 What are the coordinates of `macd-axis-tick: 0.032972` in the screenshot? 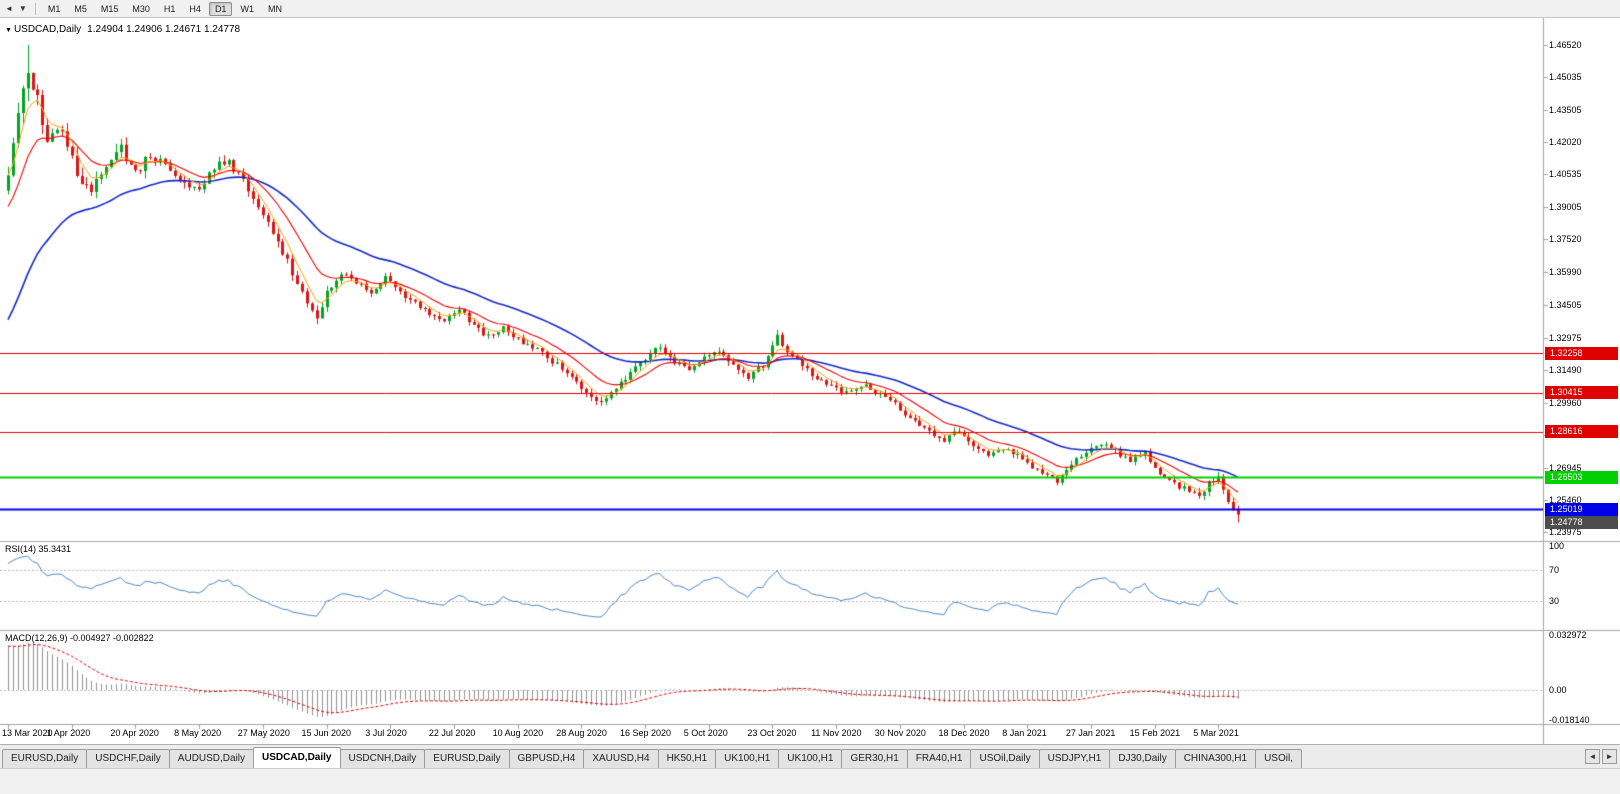 It's located at (1568, 635).